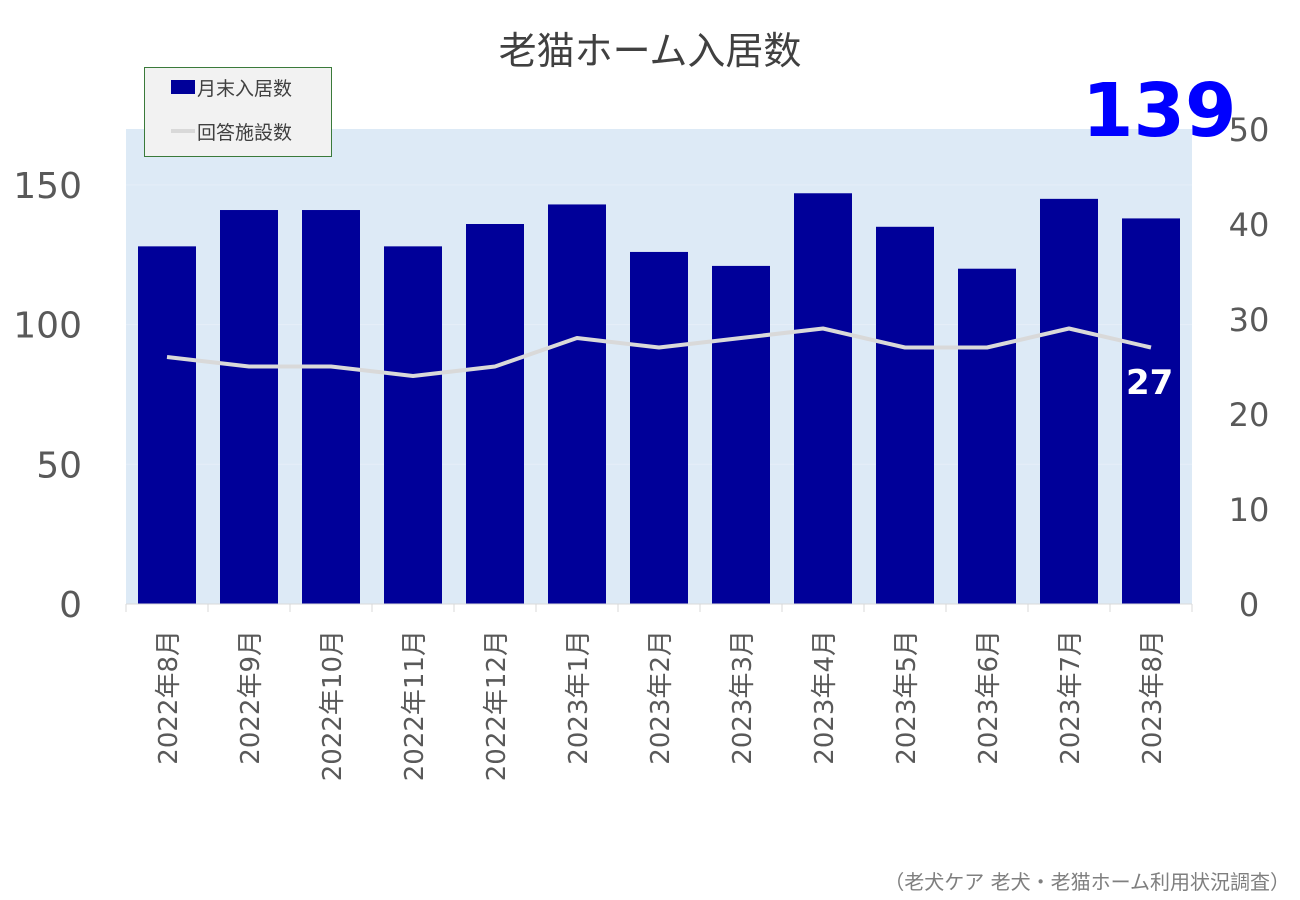 This screenshot has height=900, width=1300. What do you see at coordinates (1249, 367) in the screenshot?
I see `right-axis-ticks: 0 10 20 30 40 50` at bounding box center [1249, 367].